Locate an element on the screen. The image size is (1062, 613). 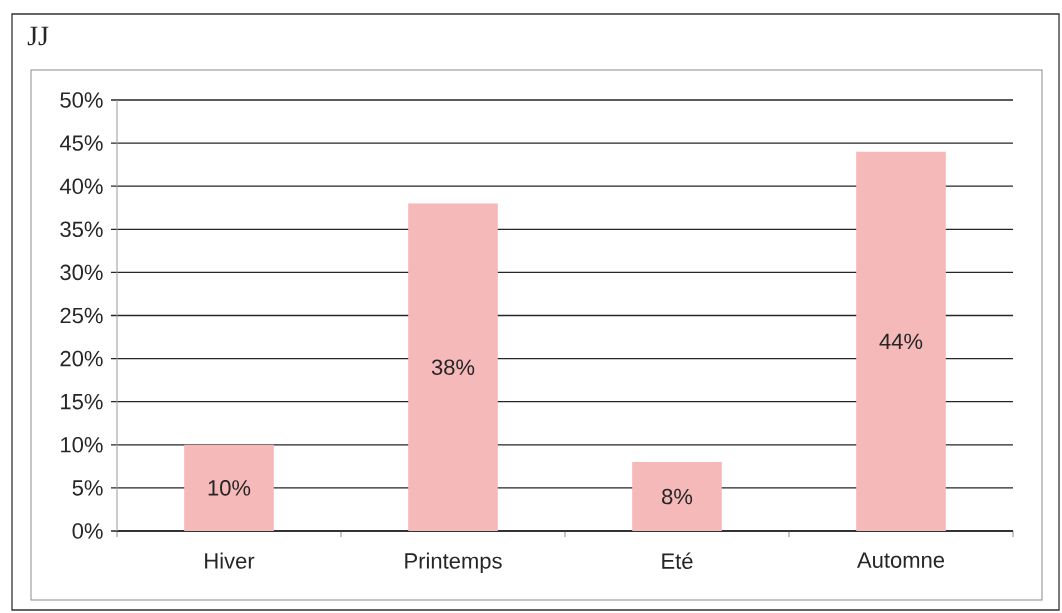
y-tick-label: 25% is located at coordinates (81, 315).